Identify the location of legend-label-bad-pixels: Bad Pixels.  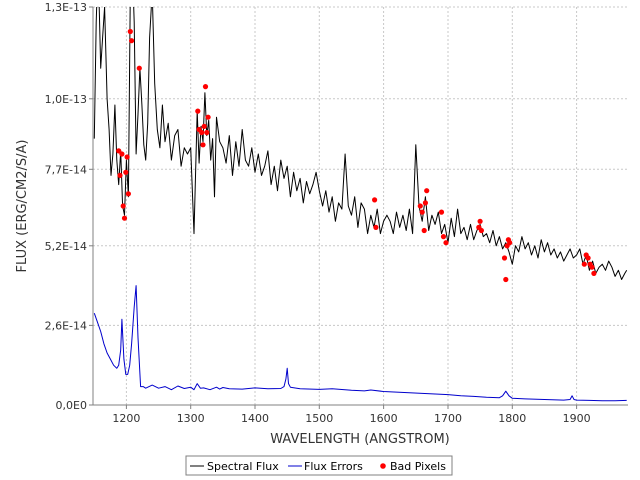
(418, 466).